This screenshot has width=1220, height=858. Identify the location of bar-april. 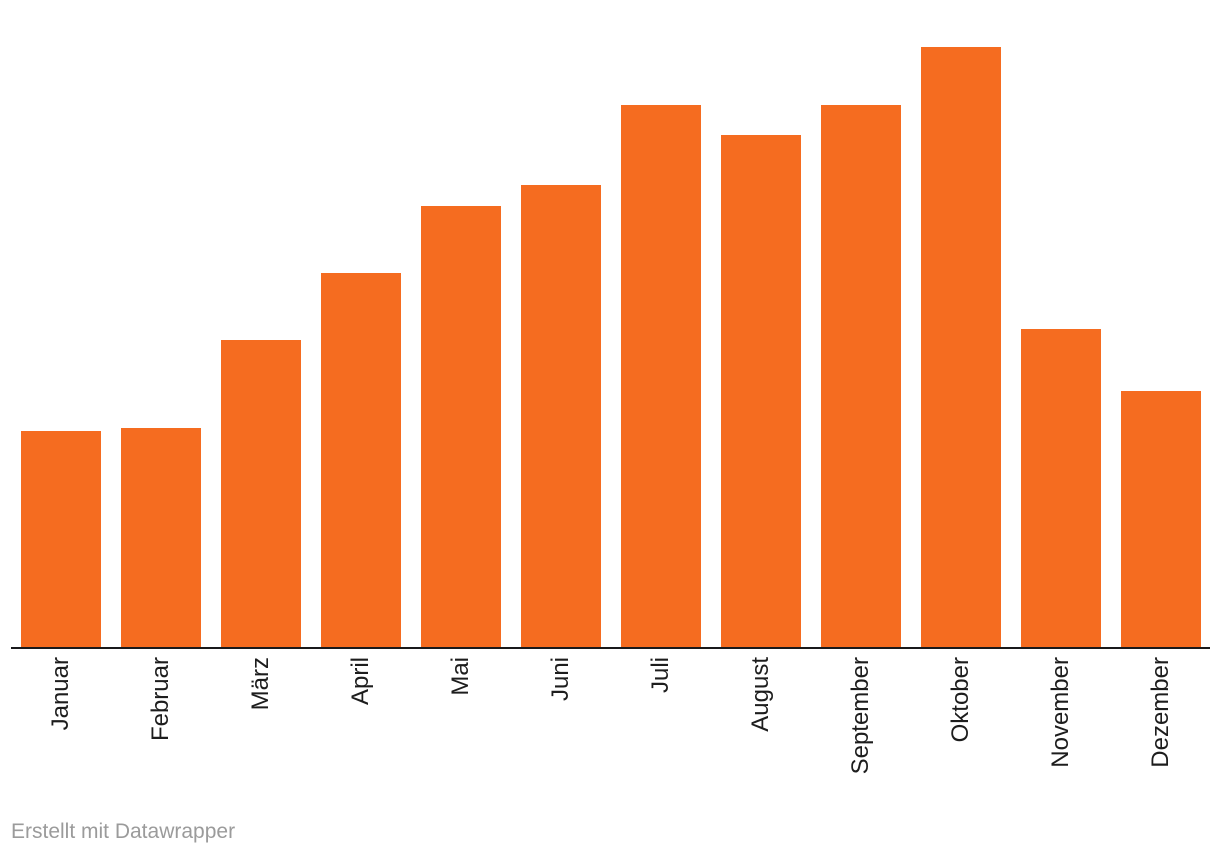
(360, 460).